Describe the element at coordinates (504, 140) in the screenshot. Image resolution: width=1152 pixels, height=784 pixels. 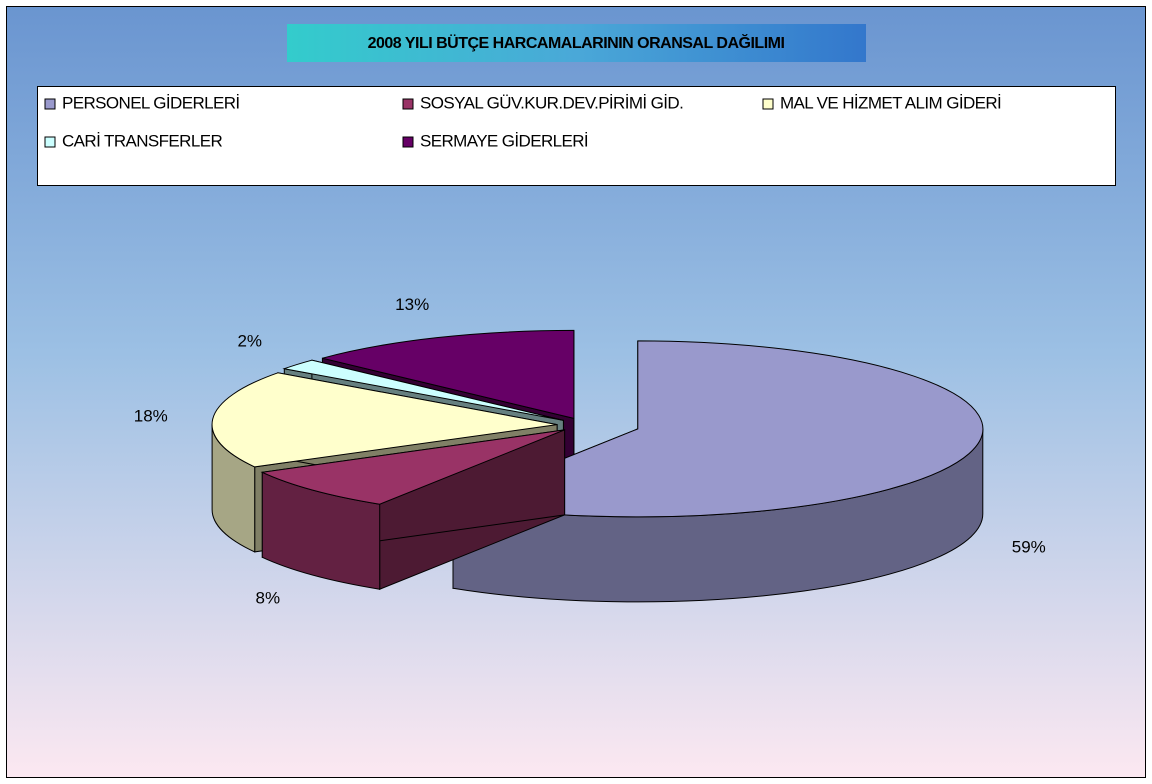
I see `legend-label: SERMAYE GİDERLERİ` at that location.